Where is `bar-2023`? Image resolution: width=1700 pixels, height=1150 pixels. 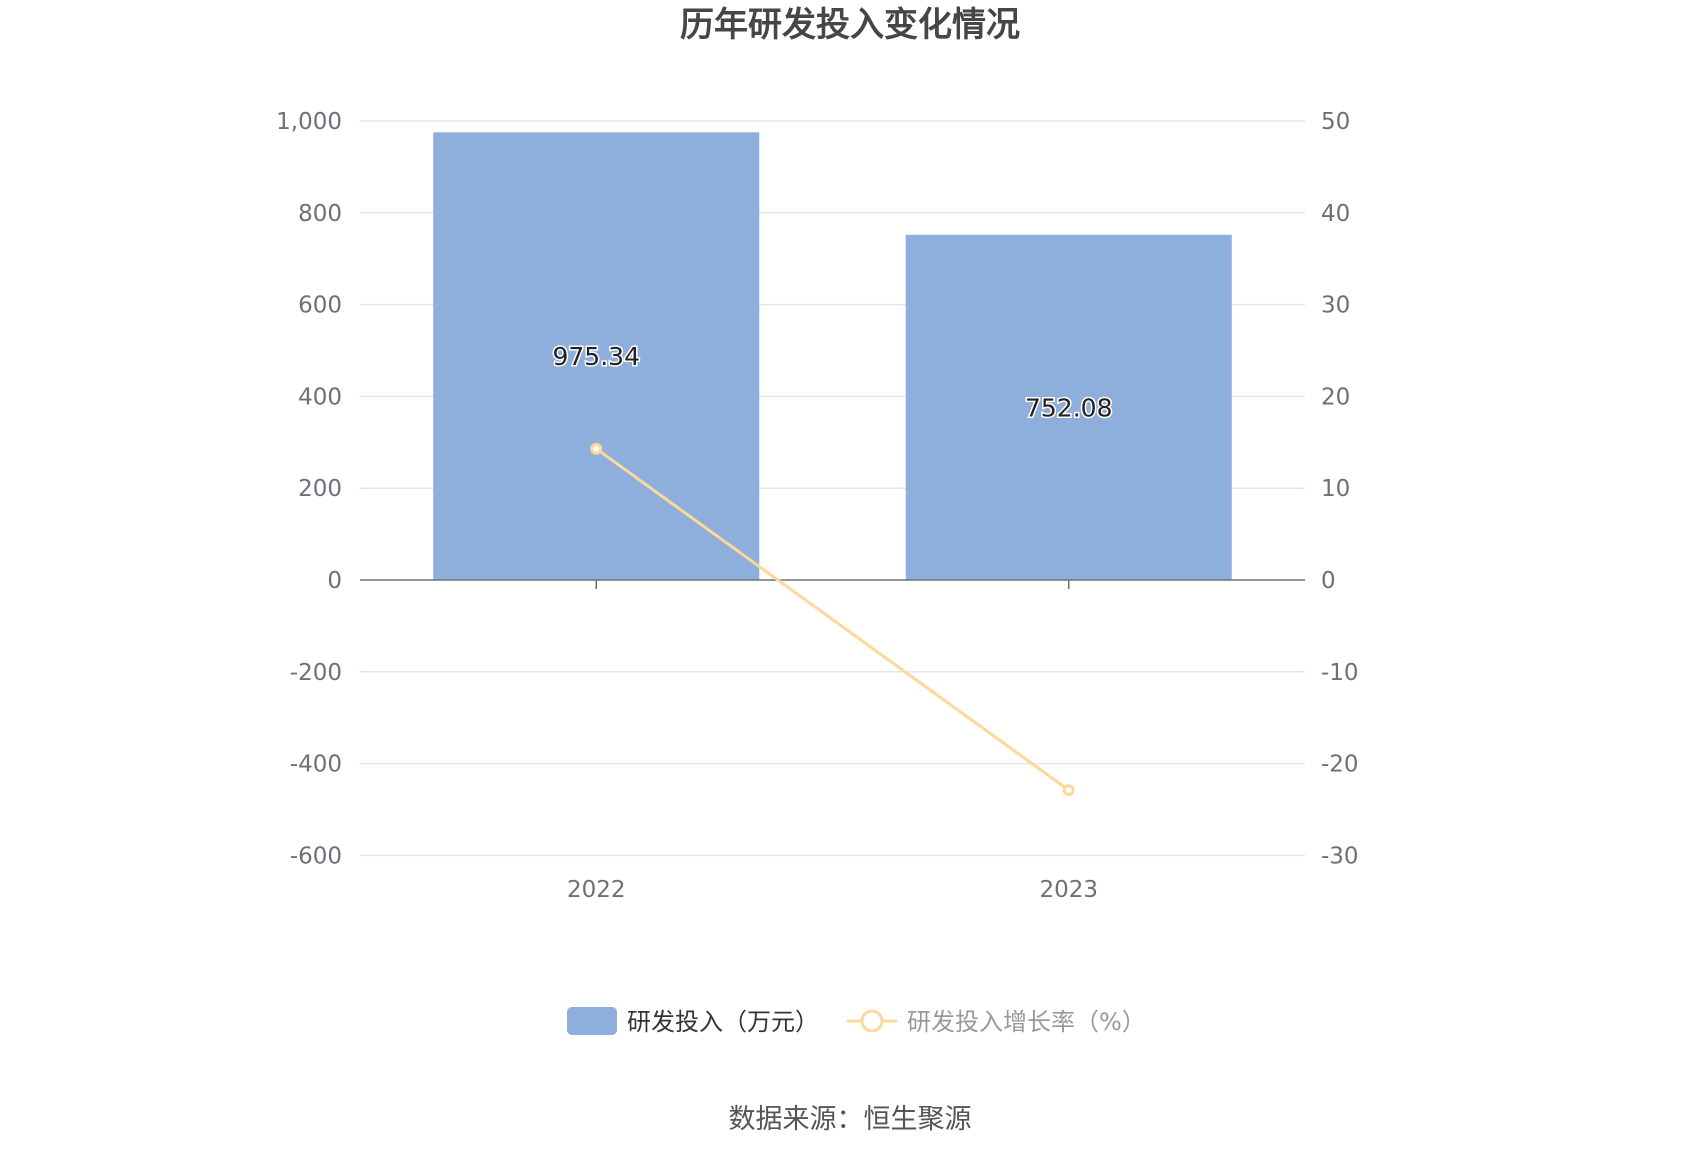
bar-2023 is located at coordinates (1068, 407).